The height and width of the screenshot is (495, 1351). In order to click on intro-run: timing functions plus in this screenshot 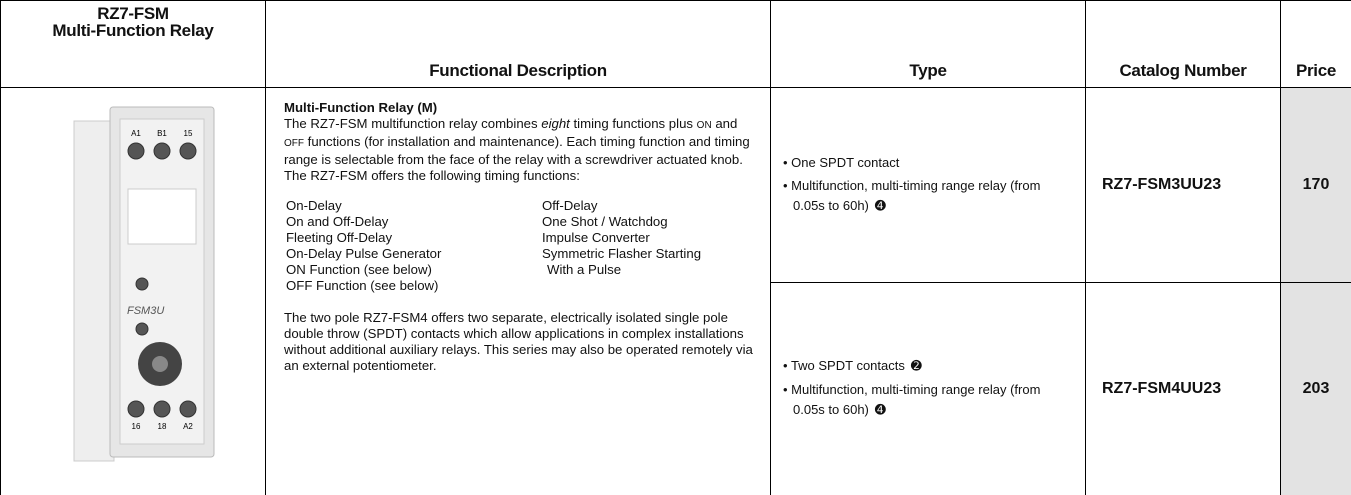, I will do `click(633, 123)`.